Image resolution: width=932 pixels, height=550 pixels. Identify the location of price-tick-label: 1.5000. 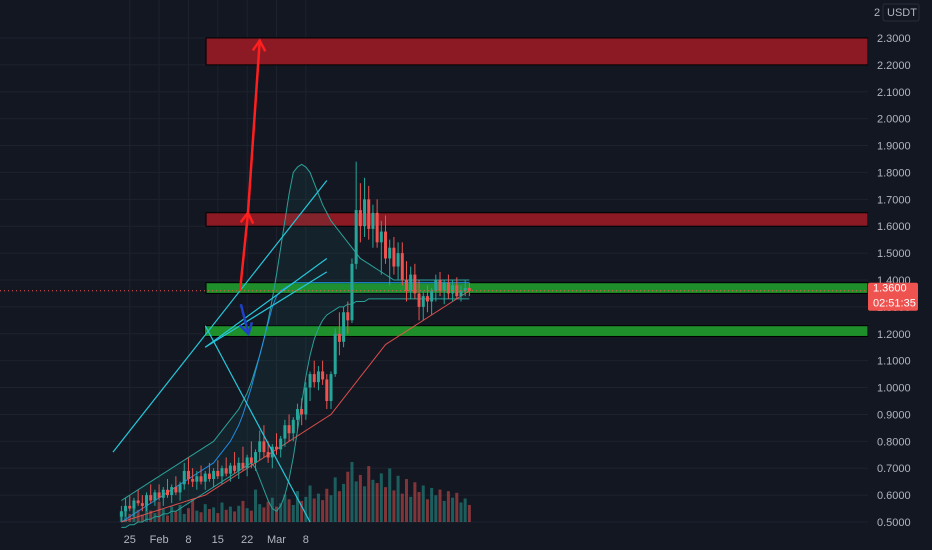
(894, 254).